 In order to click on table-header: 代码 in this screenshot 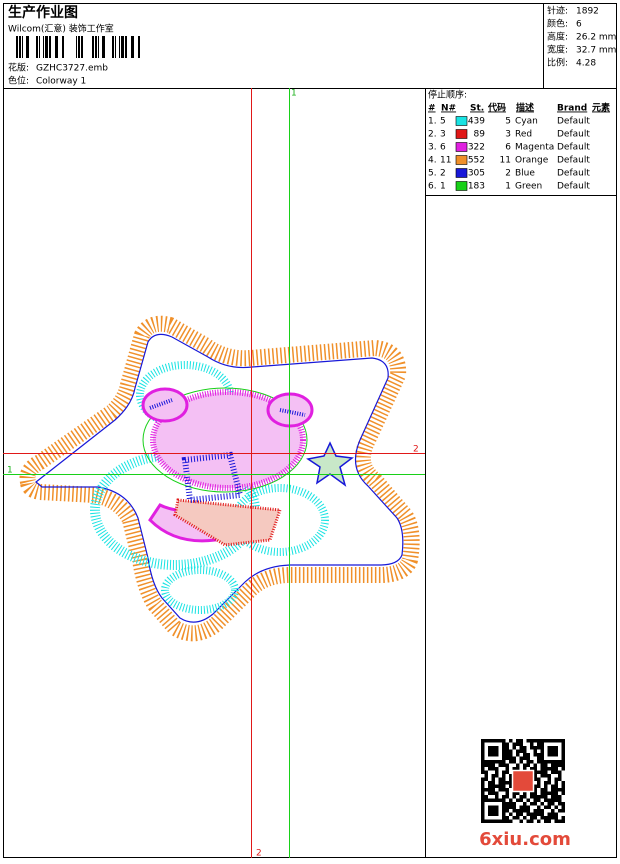, I will do `click(496, 108)`.